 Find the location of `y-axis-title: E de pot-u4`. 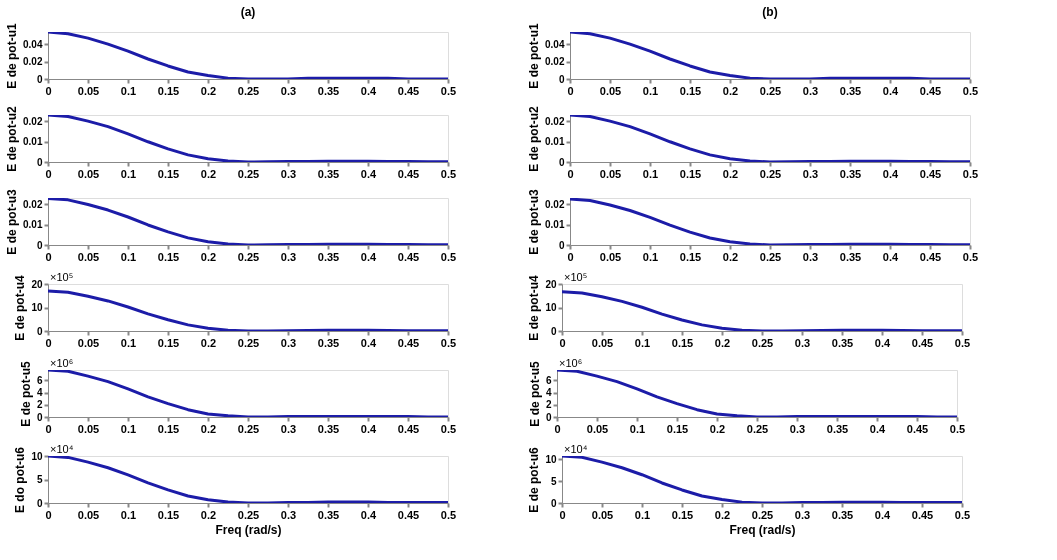

y-axis-title: E de pot-u4 is located at coordinates (20, 308).